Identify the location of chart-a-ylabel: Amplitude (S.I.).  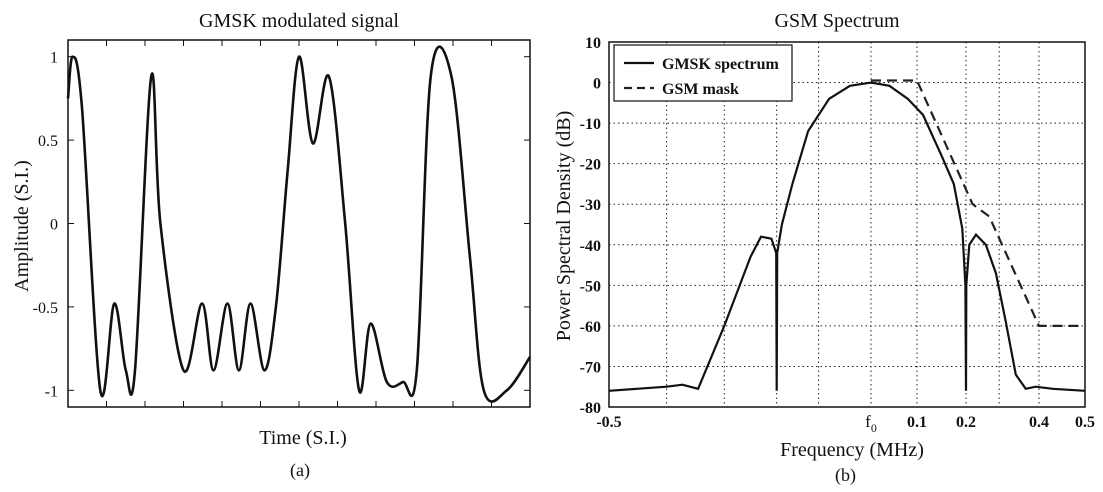
(22, 226).